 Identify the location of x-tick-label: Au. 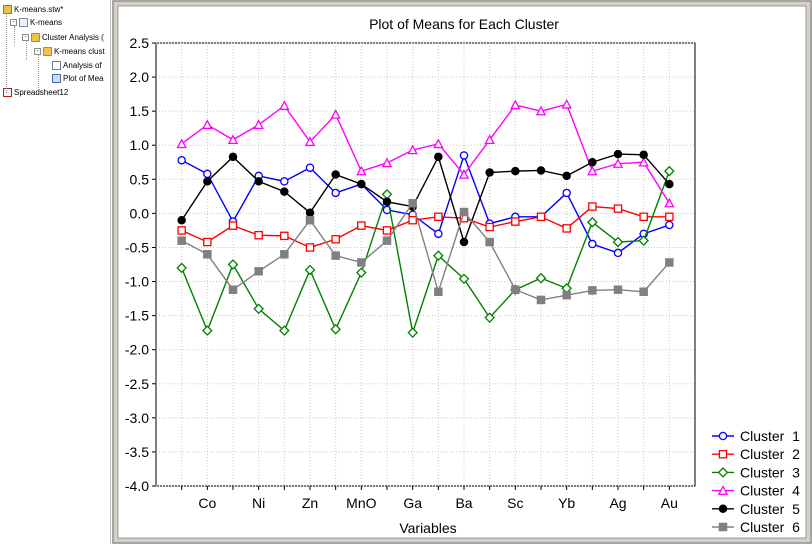
(669, 503).